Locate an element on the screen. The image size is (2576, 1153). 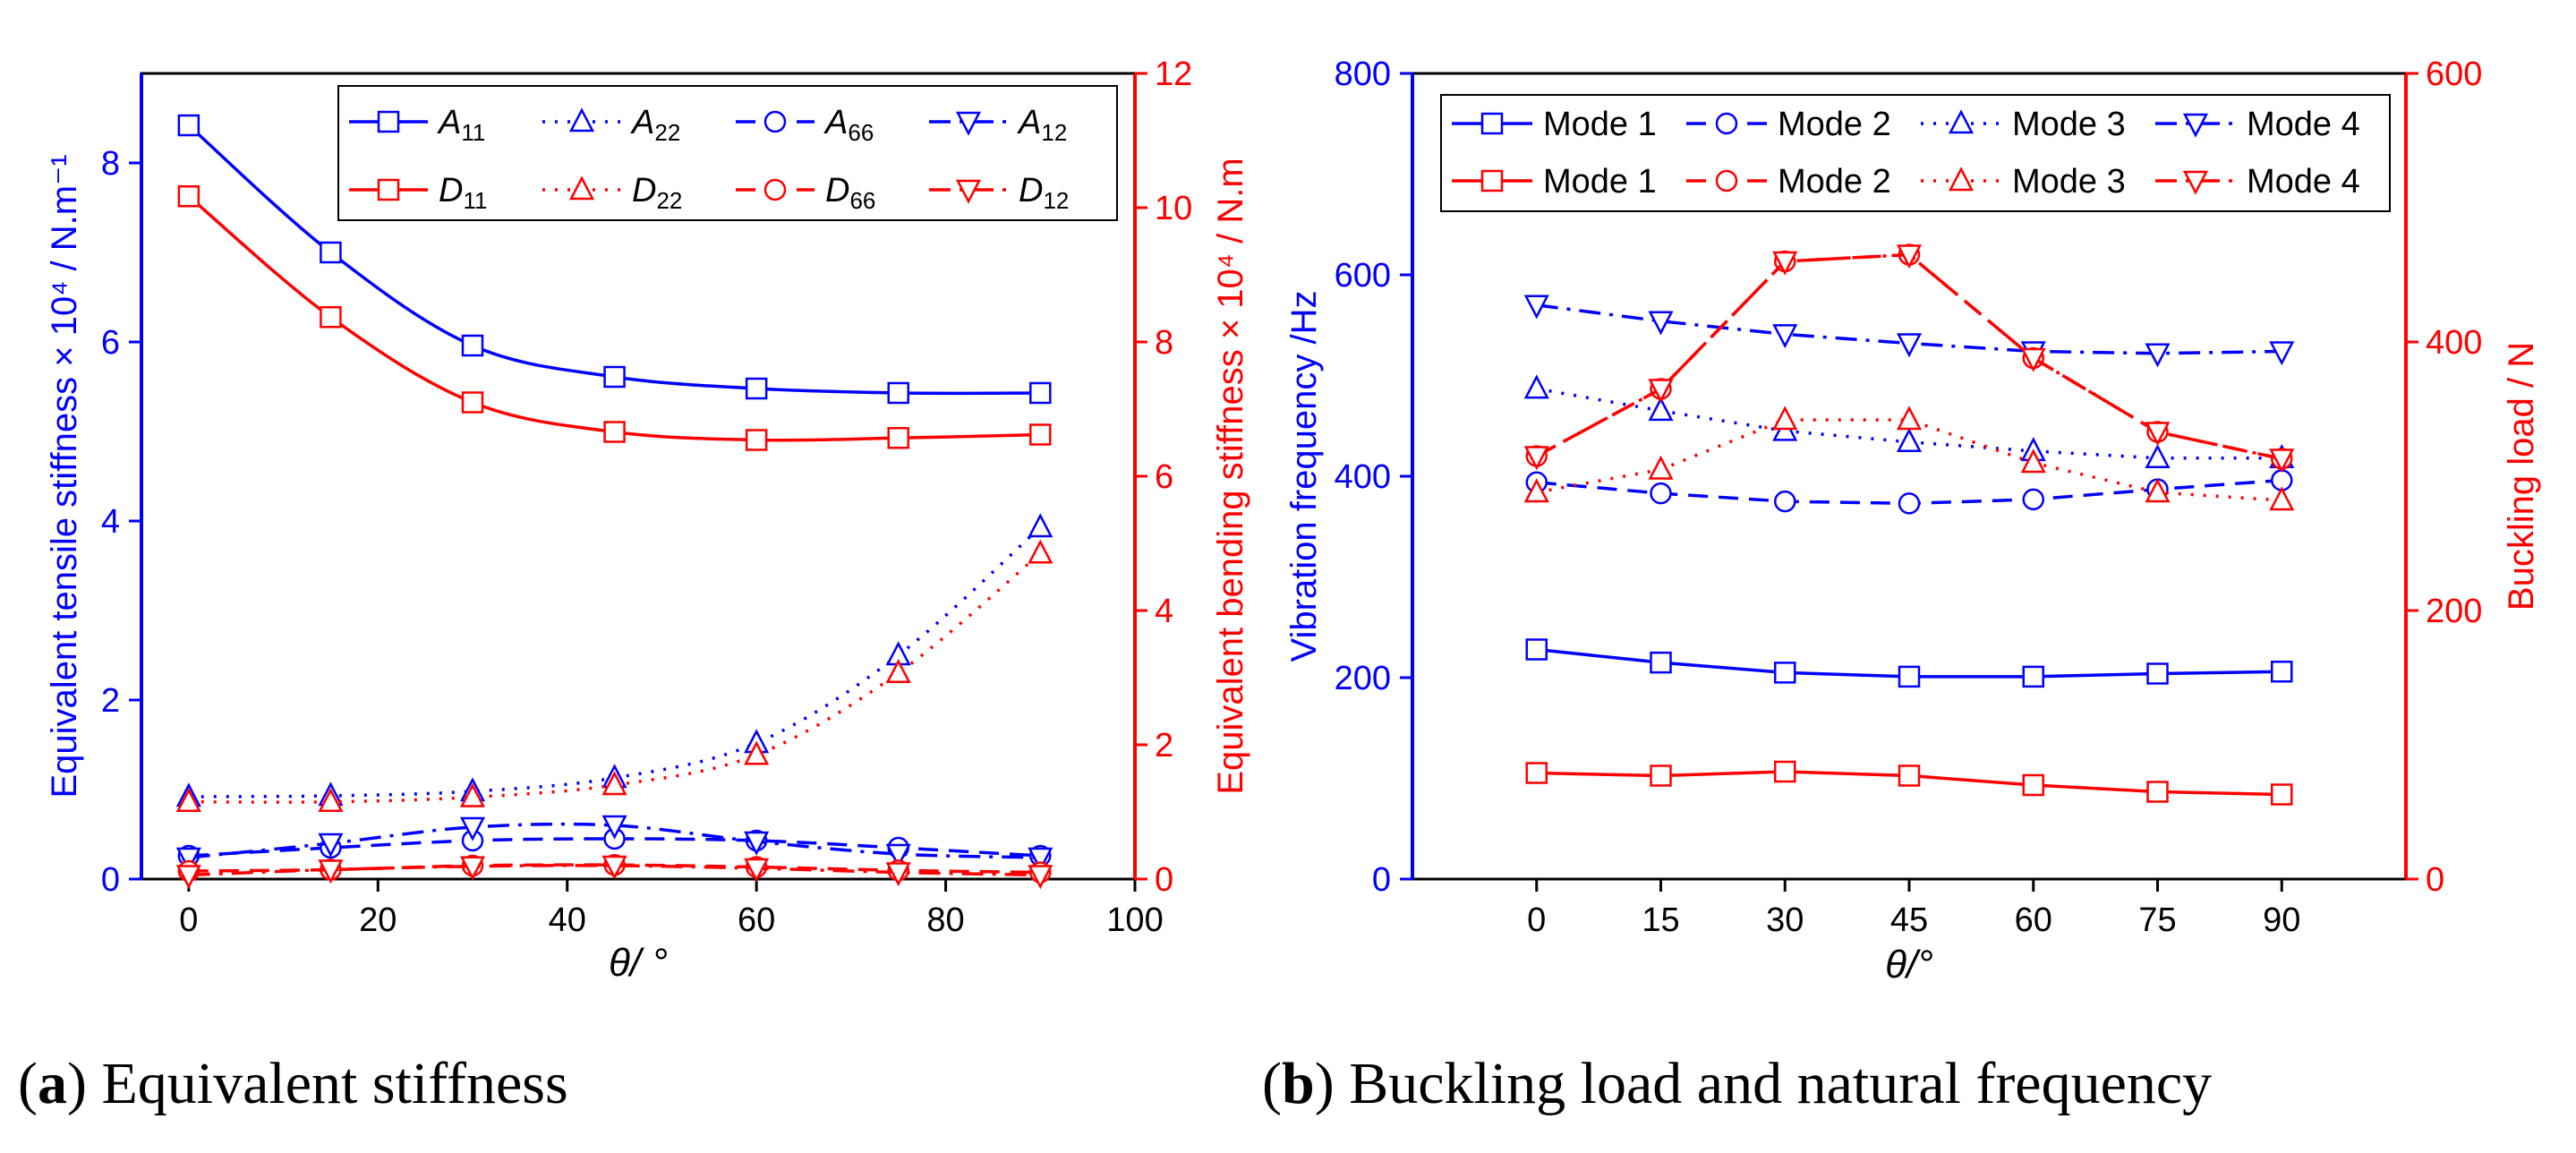
legend-b-right-circle-label: Mode 2 is located at coordinates (1834, 182).